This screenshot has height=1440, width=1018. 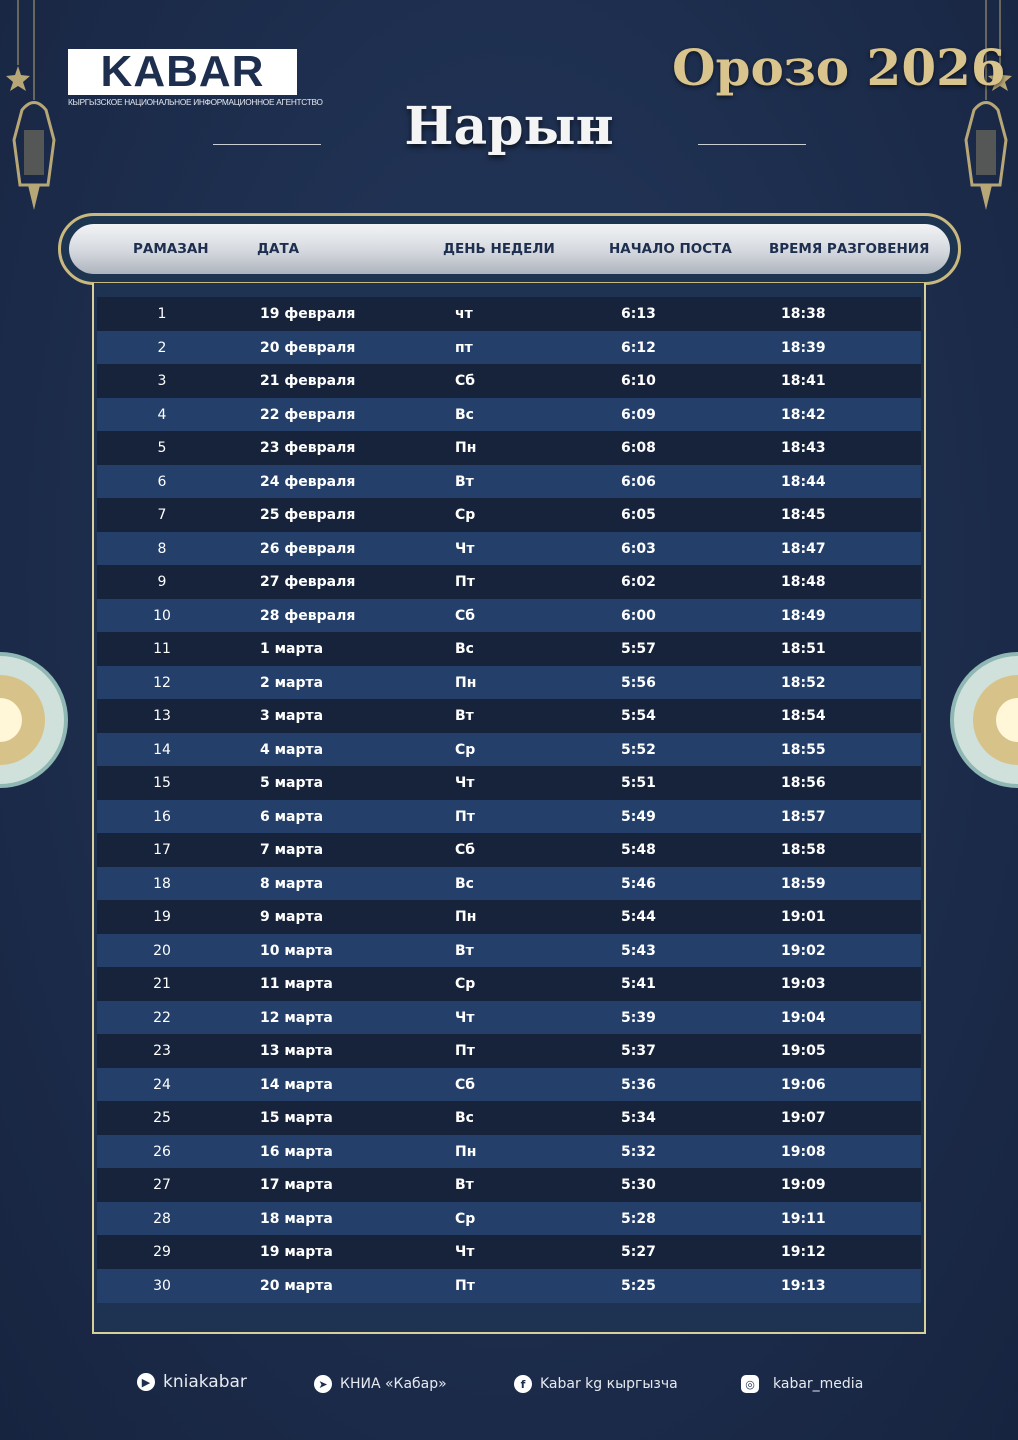 What do you see at coordinates (296, 1118) in the screenshot?
I see `cell-date: 15 марта` at bounding box center [296, 1118].